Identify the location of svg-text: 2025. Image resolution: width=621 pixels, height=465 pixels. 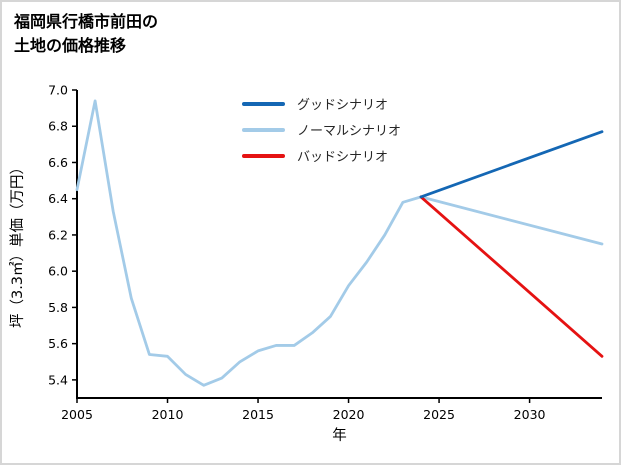
(439, 414).